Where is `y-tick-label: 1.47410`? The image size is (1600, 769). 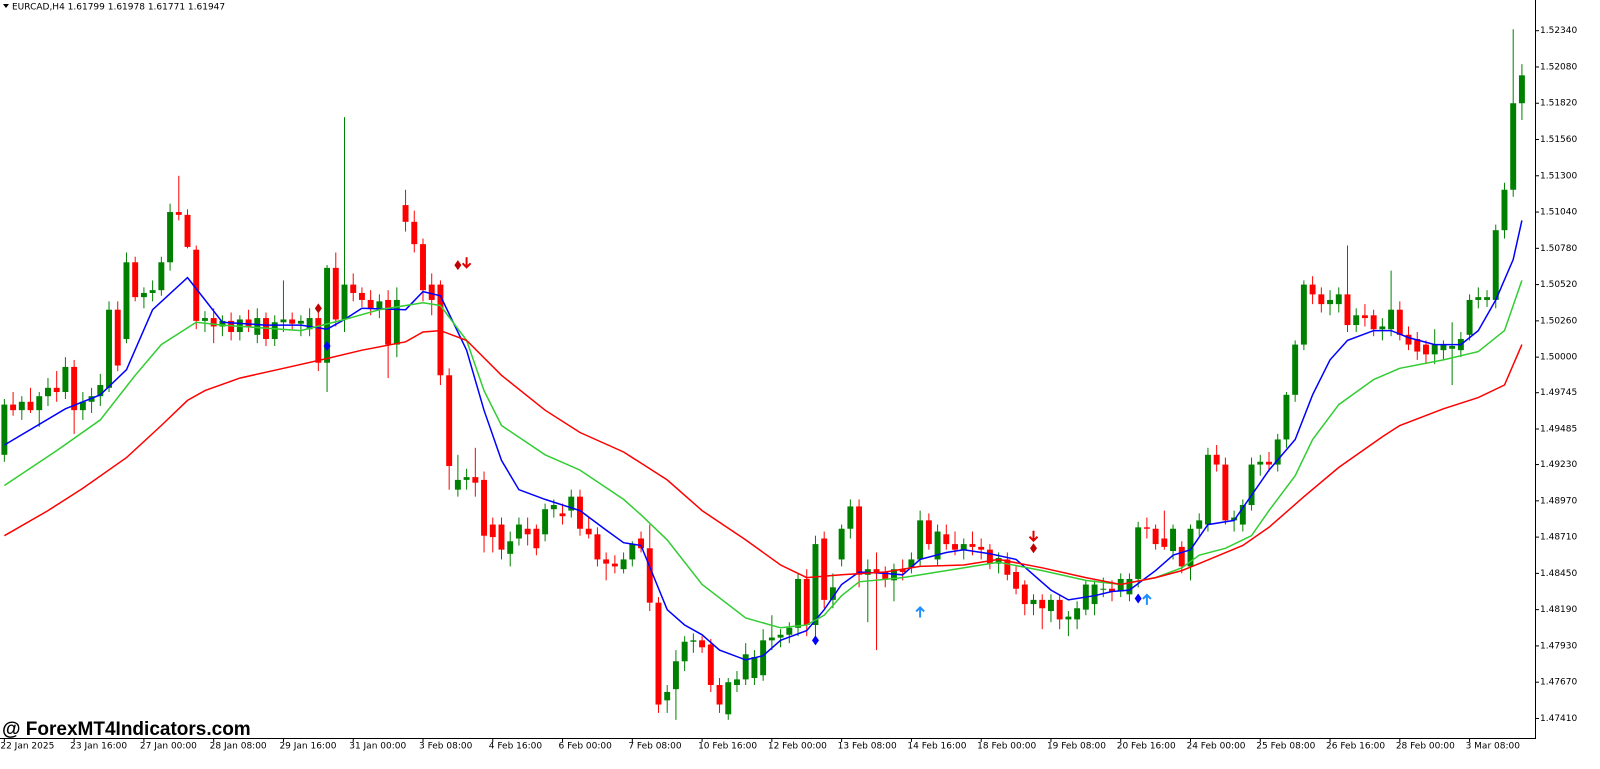 y-tick-label: 1.47410 is located at coordinates (1558, 719).